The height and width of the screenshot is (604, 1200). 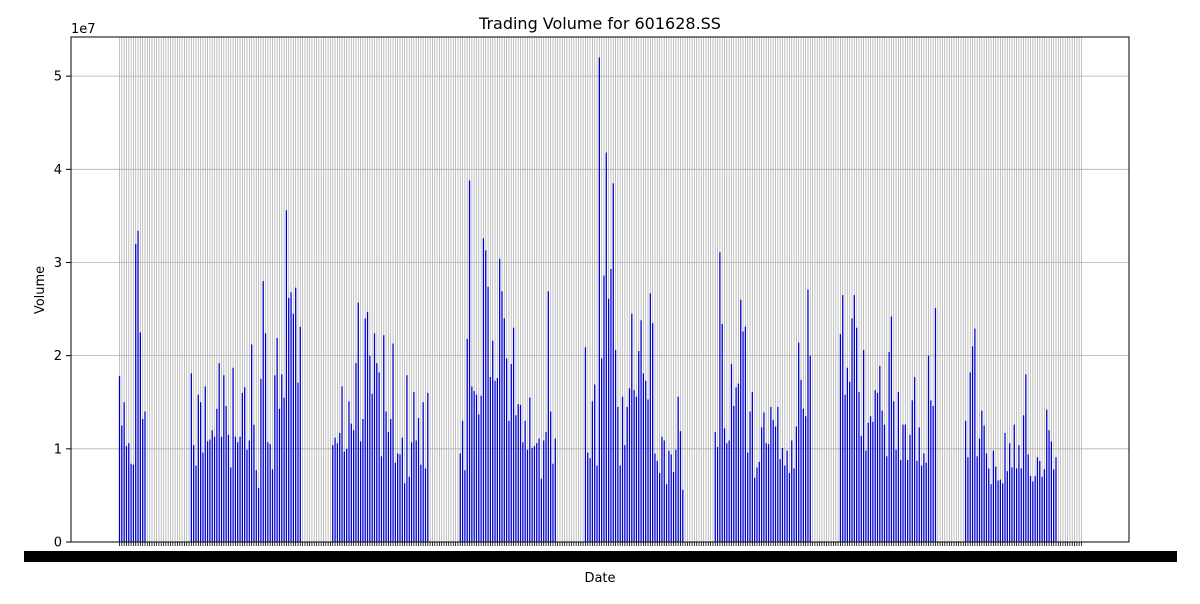 I want to click on y-tick-label: 5, so click(x=58, y=77).